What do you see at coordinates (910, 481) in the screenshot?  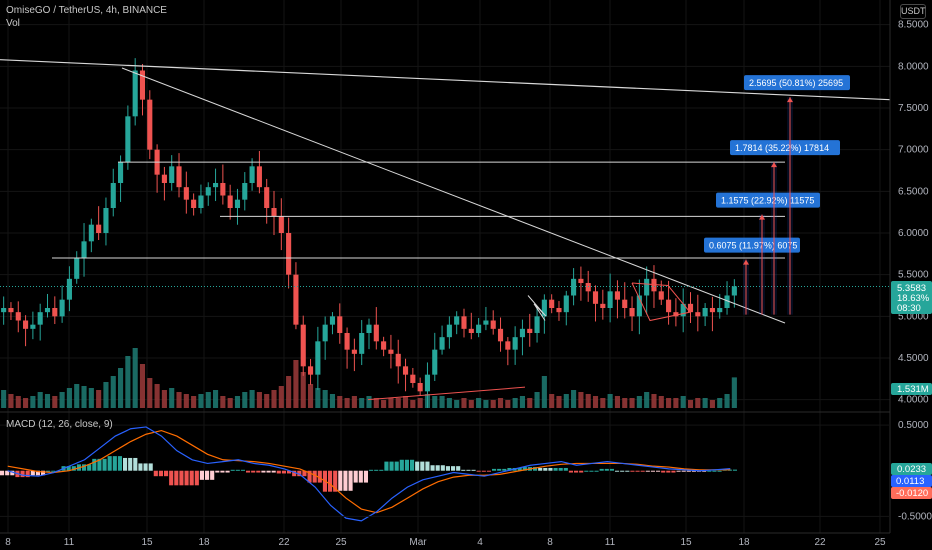 I see `macd-tag-signal: 0.0113` at bounding box center [910, 481].